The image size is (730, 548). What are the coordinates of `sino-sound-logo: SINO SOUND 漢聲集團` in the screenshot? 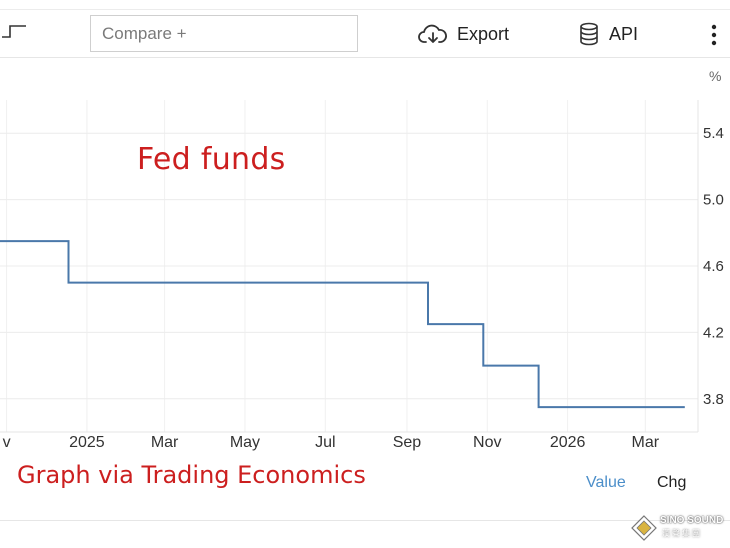 It's located at (679, 528).